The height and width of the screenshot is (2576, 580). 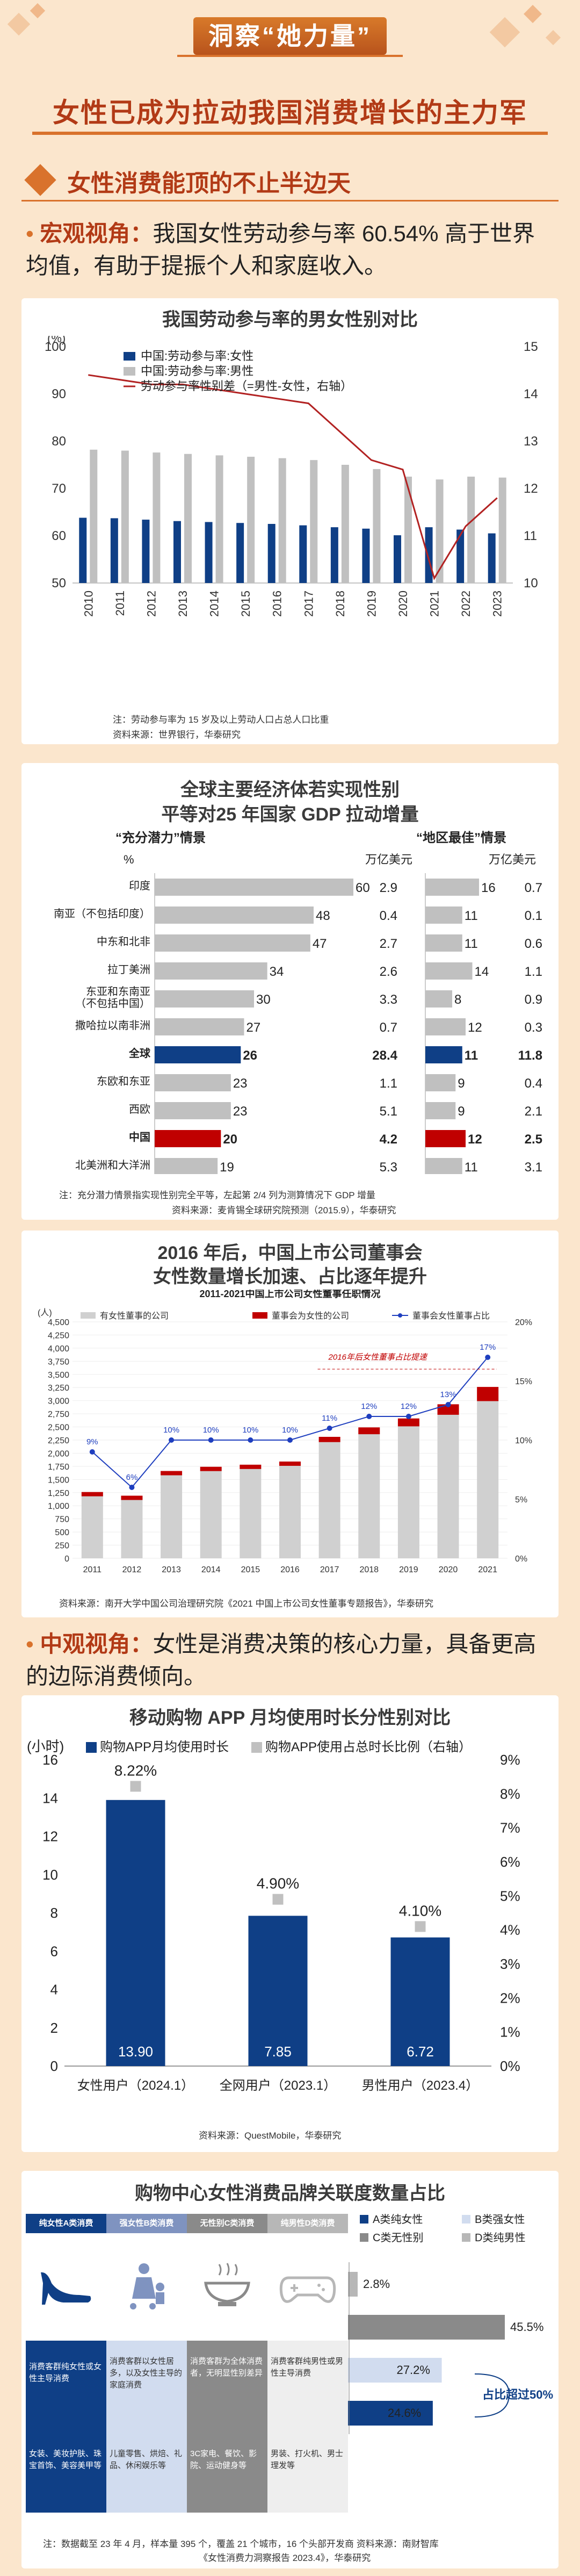 What do you see at coordinates (129, 969) in the screenshot?
I see `category-label: 拉丁美洲` at bounding box center [129, 969].